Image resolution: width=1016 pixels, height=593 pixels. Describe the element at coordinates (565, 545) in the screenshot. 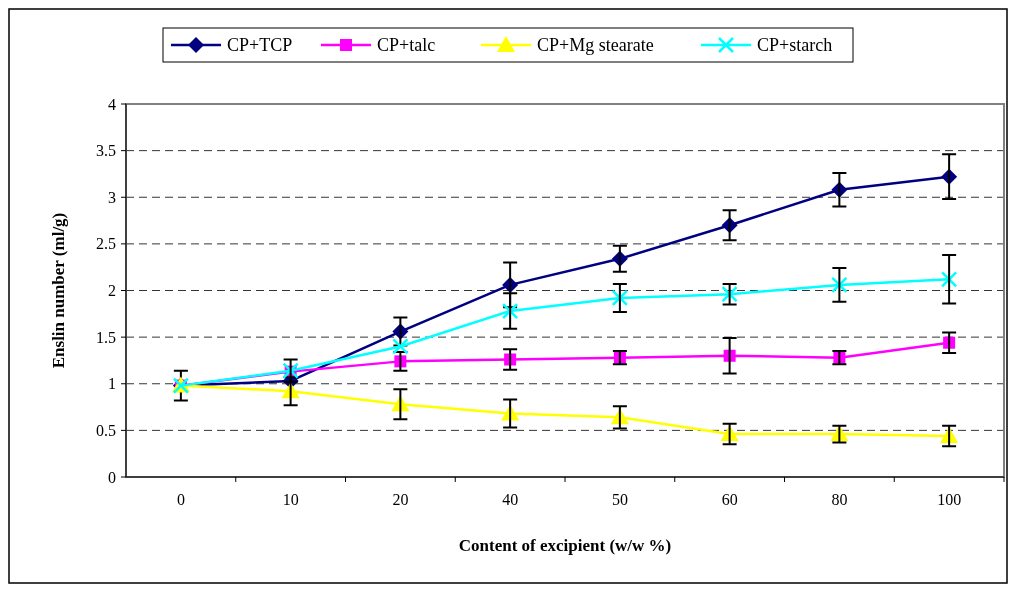

I see `x-axis-title: Content of excipient (w/w %)` at that location.